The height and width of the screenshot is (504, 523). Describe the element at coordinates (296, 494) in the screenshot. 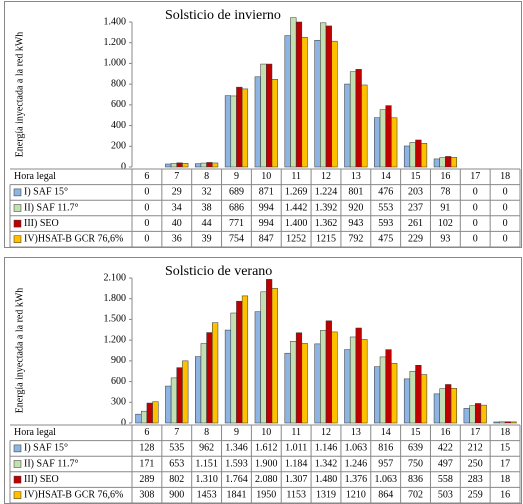

I see `data-label: 1153` at that location.